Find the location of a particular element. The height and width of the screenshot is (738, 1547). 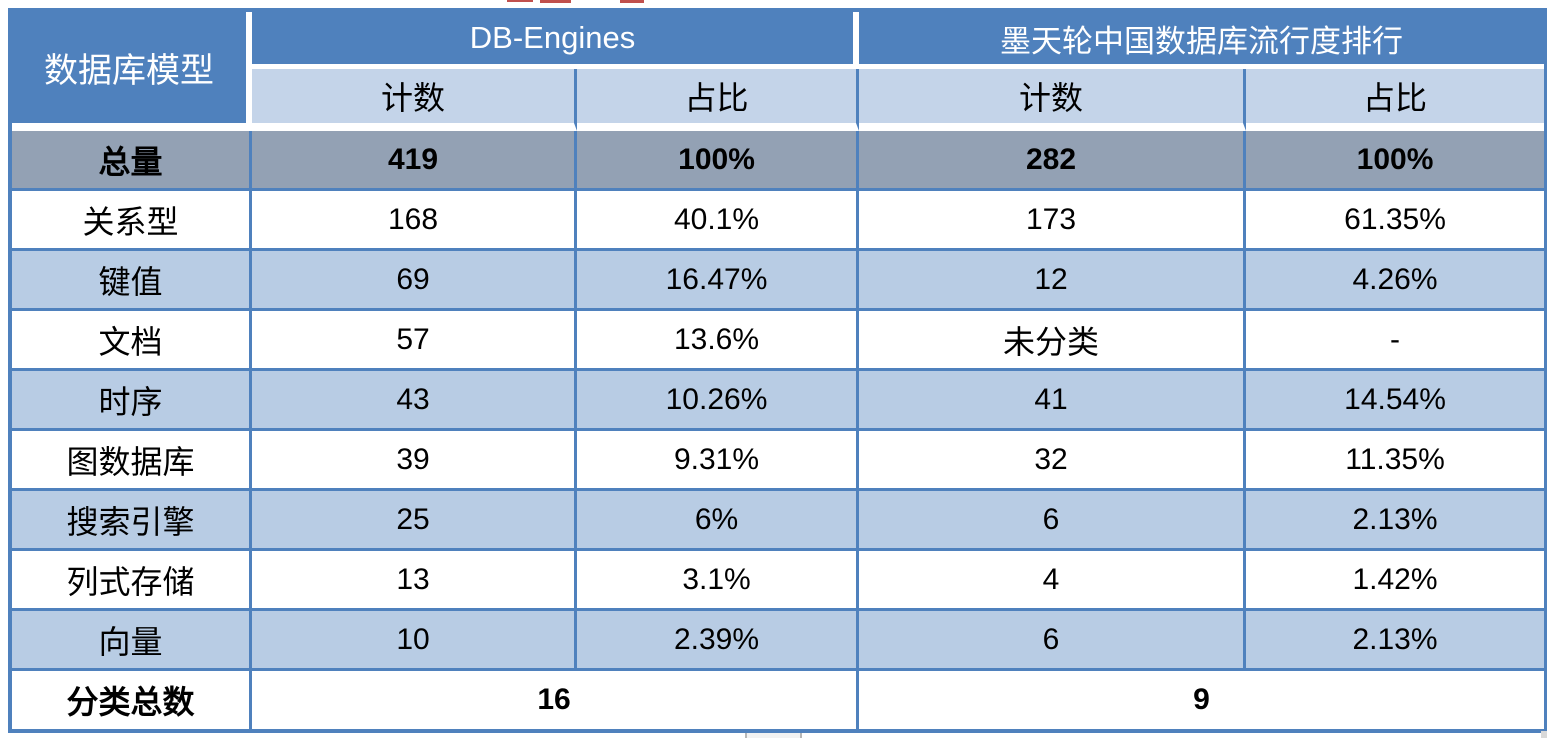

header-sub-row: 计数 占比 计数 占比 is located at coordinates (778, 100).